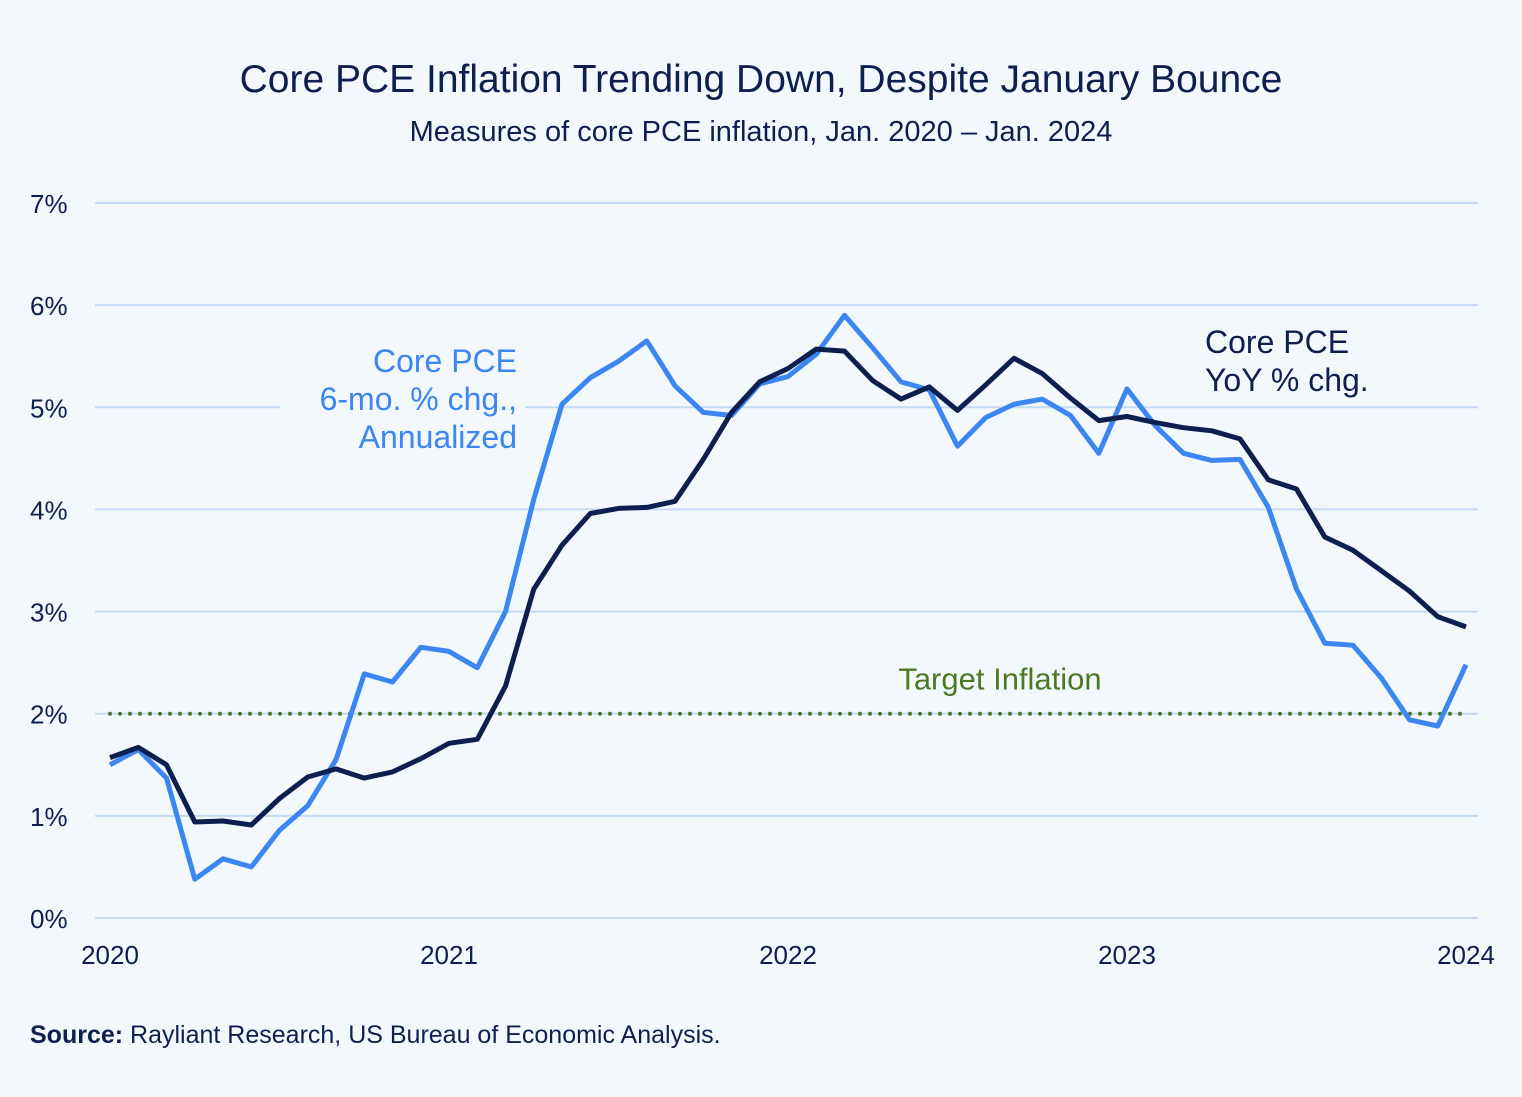 The height and width of the screenshot is (1097, 1522). Describe the element at coordinates (49, 715) in the screenshot. I see `y-tick-label: 2%` at that location.